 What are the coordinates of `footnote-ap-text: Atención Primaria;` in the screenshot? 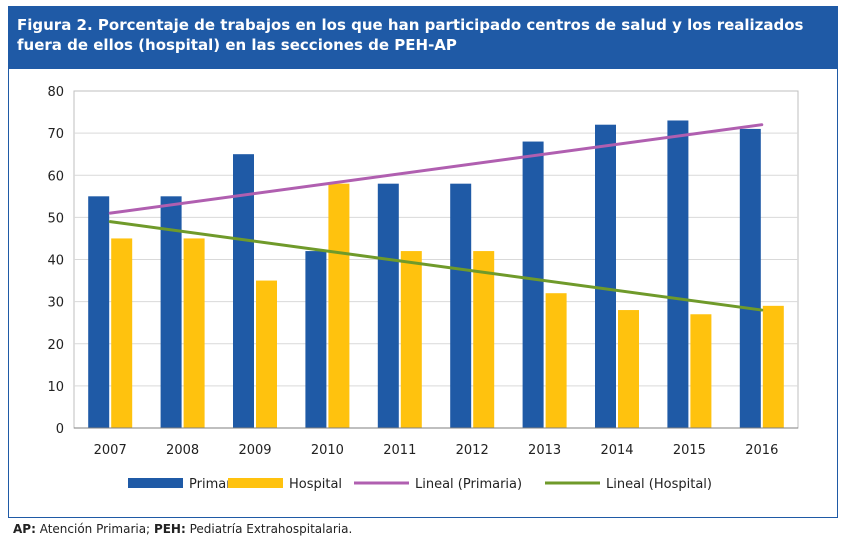 It's located at (95, 529).